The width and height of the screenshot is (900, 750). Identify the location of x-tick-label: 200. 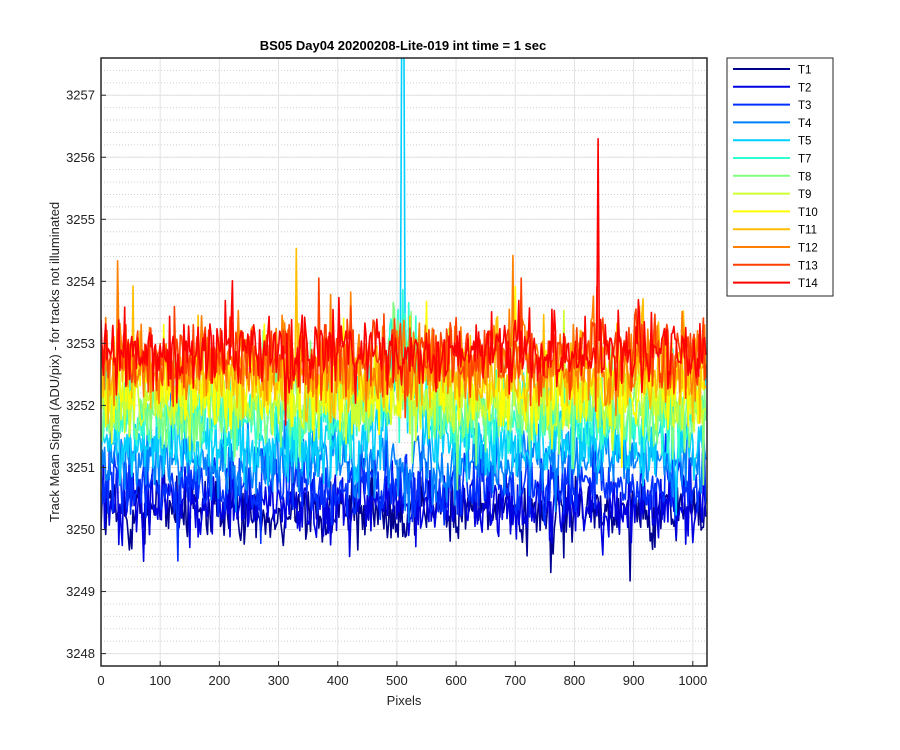
(220, 680).